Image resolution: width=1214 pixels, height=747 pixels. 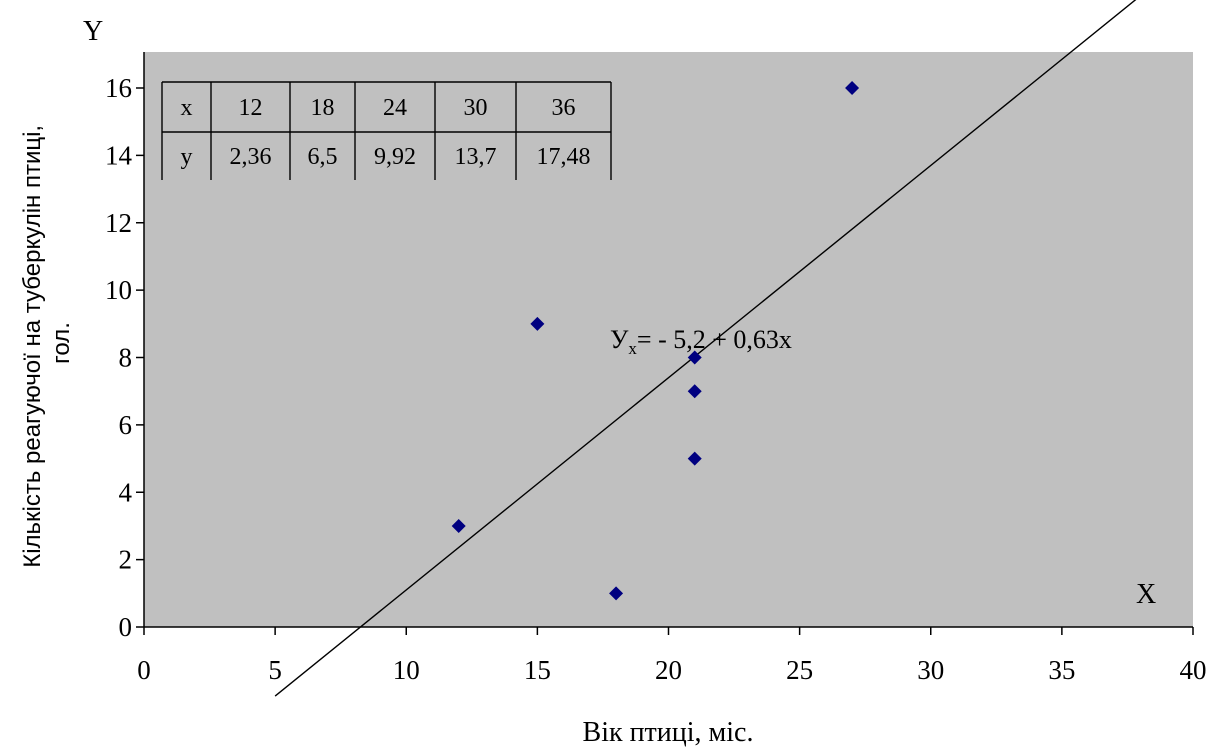 I want to click on x-axis-letter: X, so click(x=1146, y=594).